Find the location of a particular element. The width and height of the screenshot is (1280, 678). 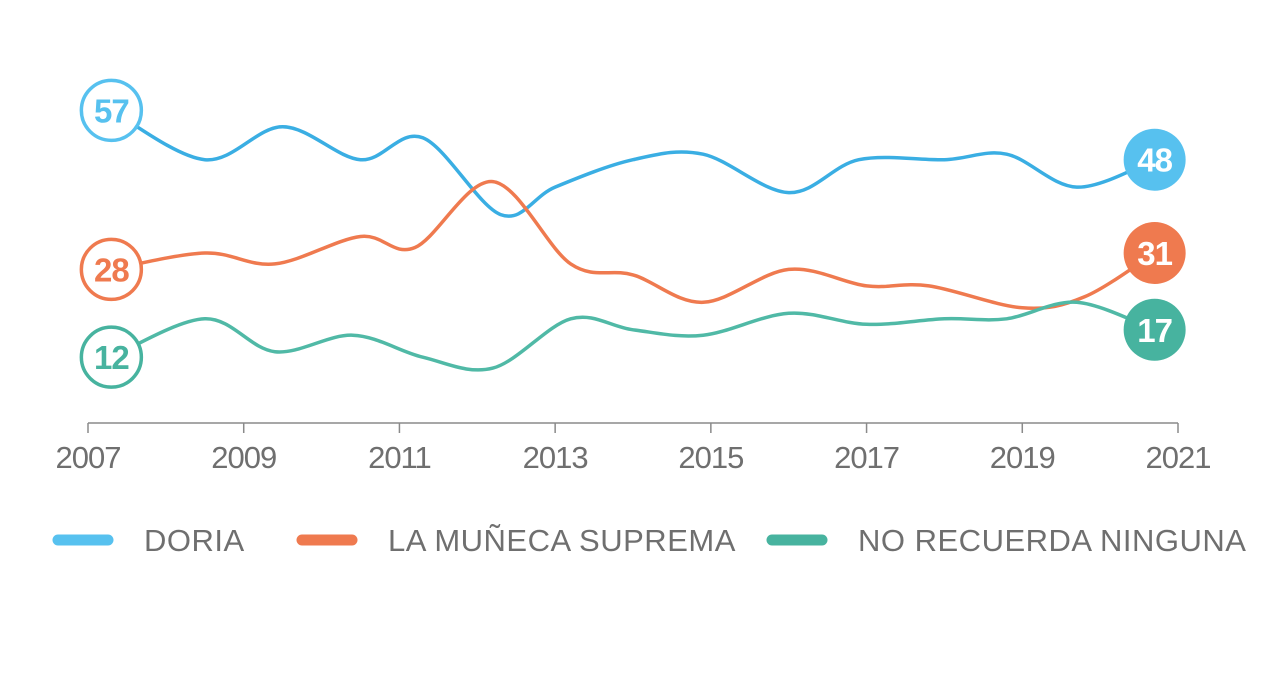

start-value-label: 12 is located at coordinates (111, 357).